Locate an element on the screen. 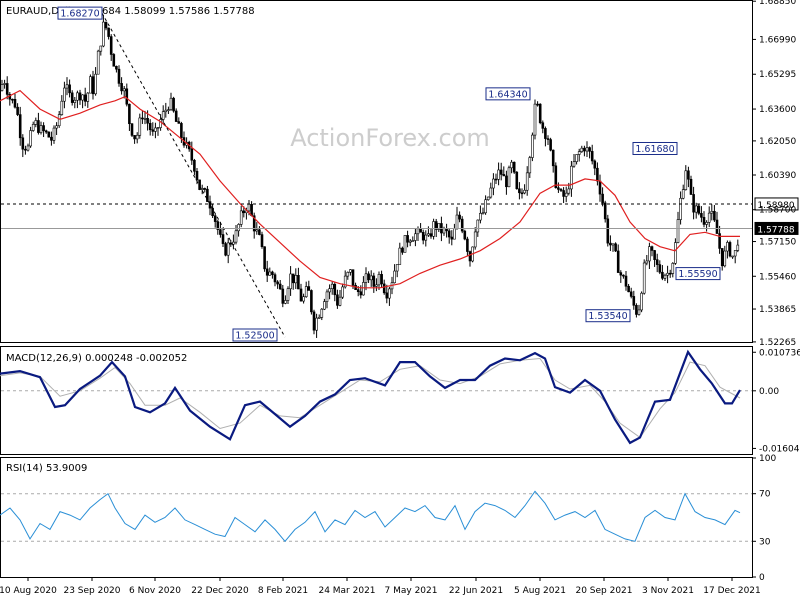 Image resolution: width=800 pixels, height=604 pixels. trendline is located at coordinates (193, 175).